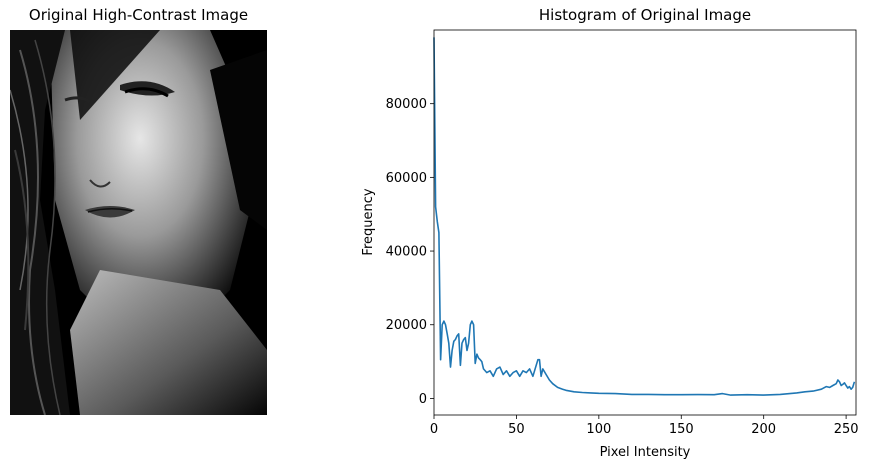 This screenshot has height=468, width=870. I want to click on y-tick-label: 20000, so click(406, 325).